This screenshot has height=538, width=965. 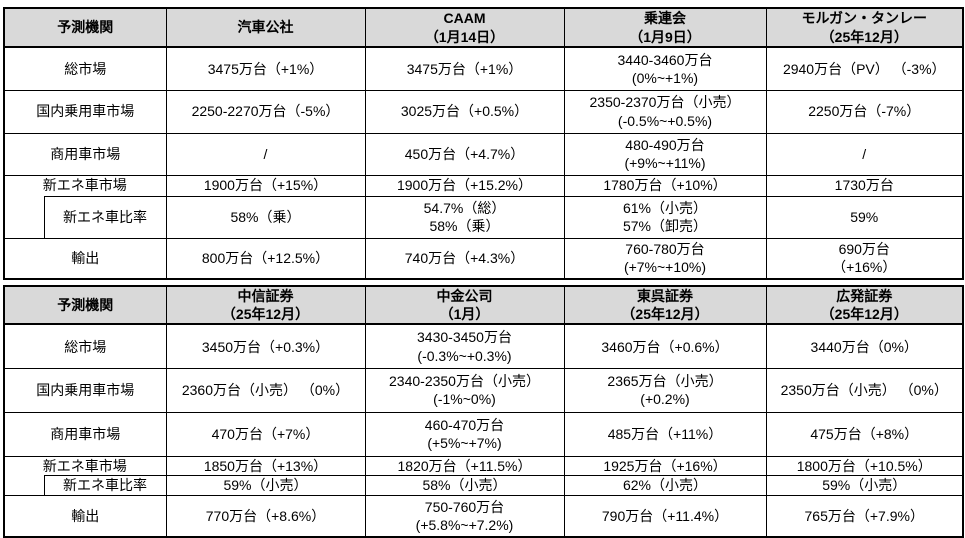 What do you see at coordinates (464, 154) in the screenshot?
I see `table-cell: 450万台（+4.7%）` at bounding box center [464, 154].